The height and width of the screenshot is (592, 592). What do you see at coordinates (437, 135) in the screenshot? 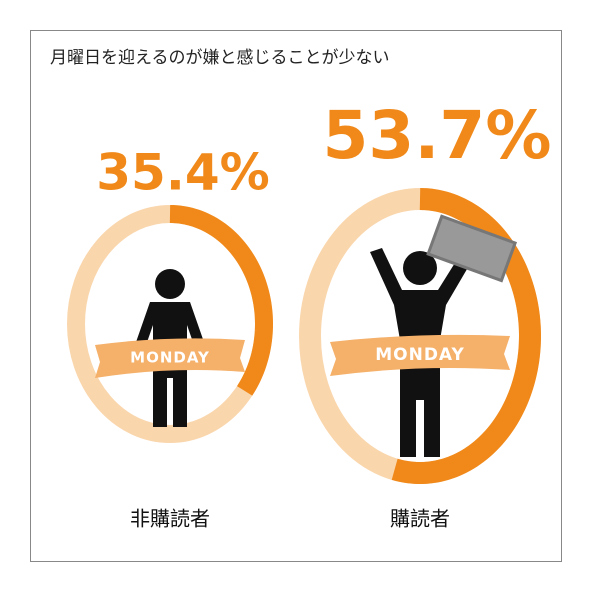
I see `value-label: 53.7%` at bounding box center [437, 135].